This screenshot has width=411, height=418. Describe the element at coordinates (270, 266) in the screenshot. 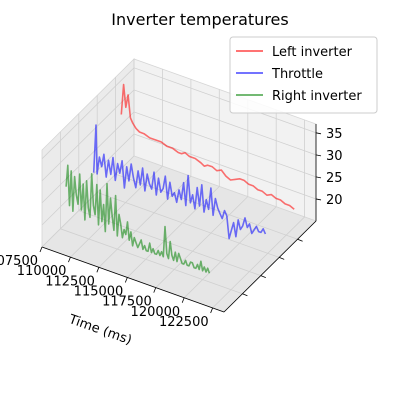

I see `y-axis-line` at that location.